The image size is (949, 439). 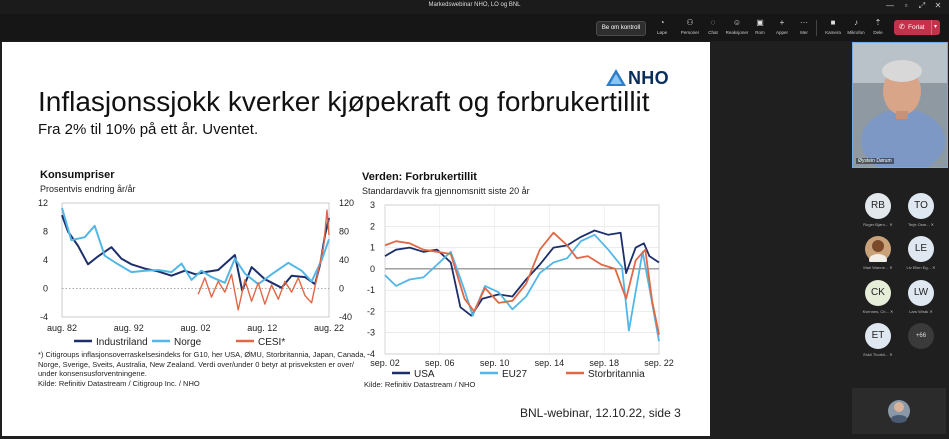 I want to click on self-view-avatar-icon, so click(x=899, y=411).